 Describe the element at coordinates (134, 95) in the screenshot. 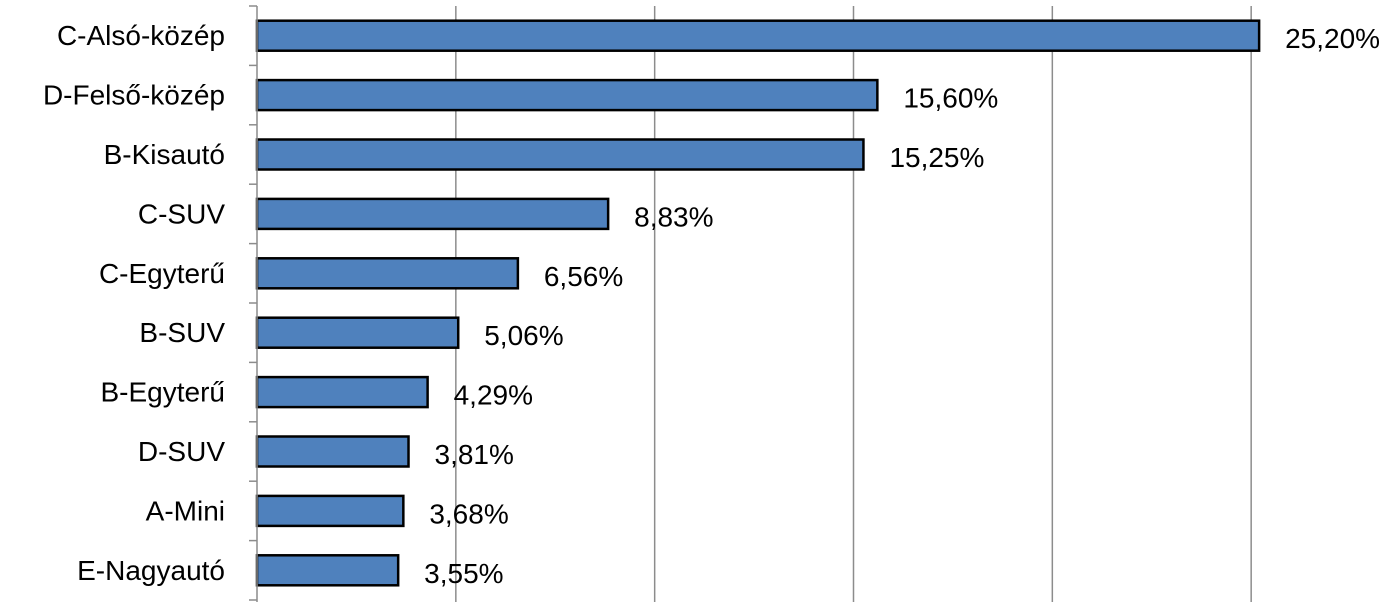

I see `category-label: D-Felső-közép` at that location.